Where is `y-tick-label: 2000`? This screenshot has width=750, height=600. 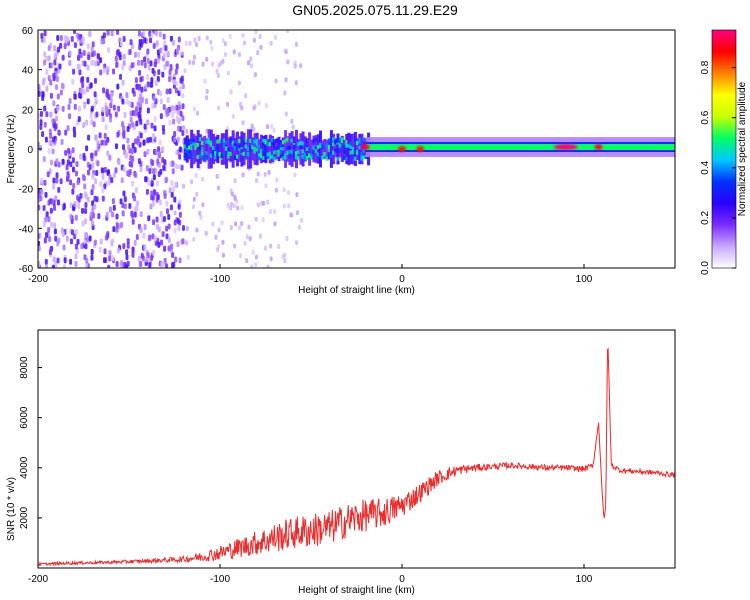
y-tick-label: 2000 is located at coordinates (24, 517).